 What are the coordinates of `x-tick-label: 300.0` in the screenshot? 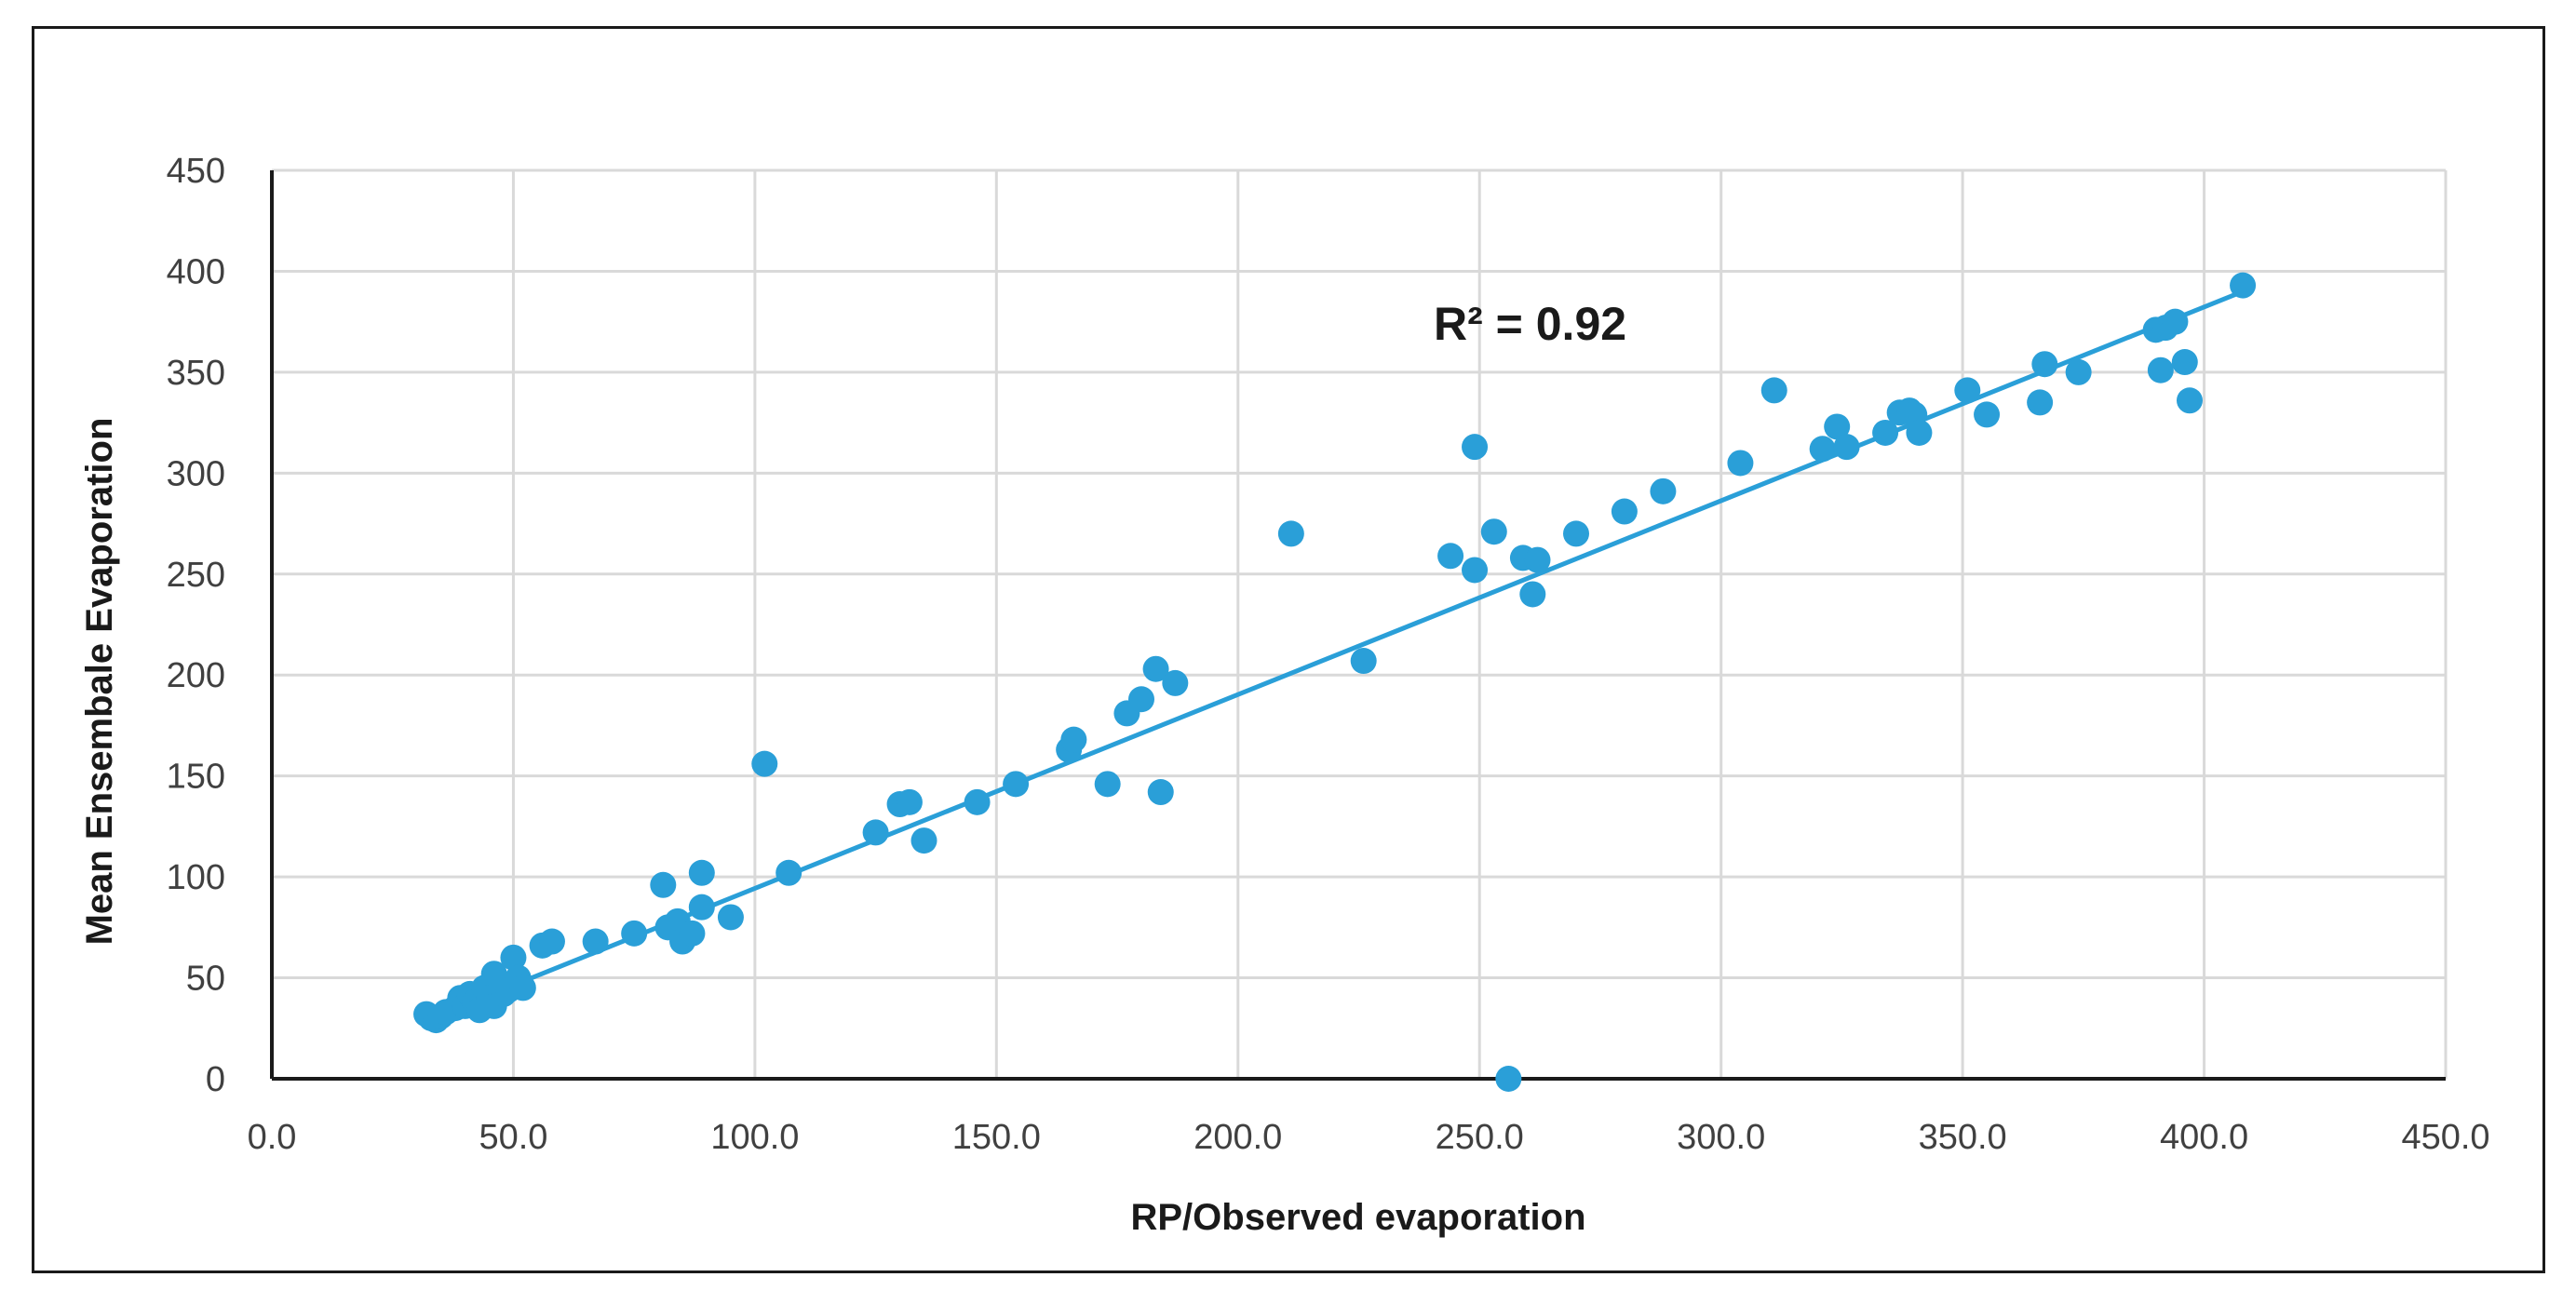 It's located at (1721, 1137).